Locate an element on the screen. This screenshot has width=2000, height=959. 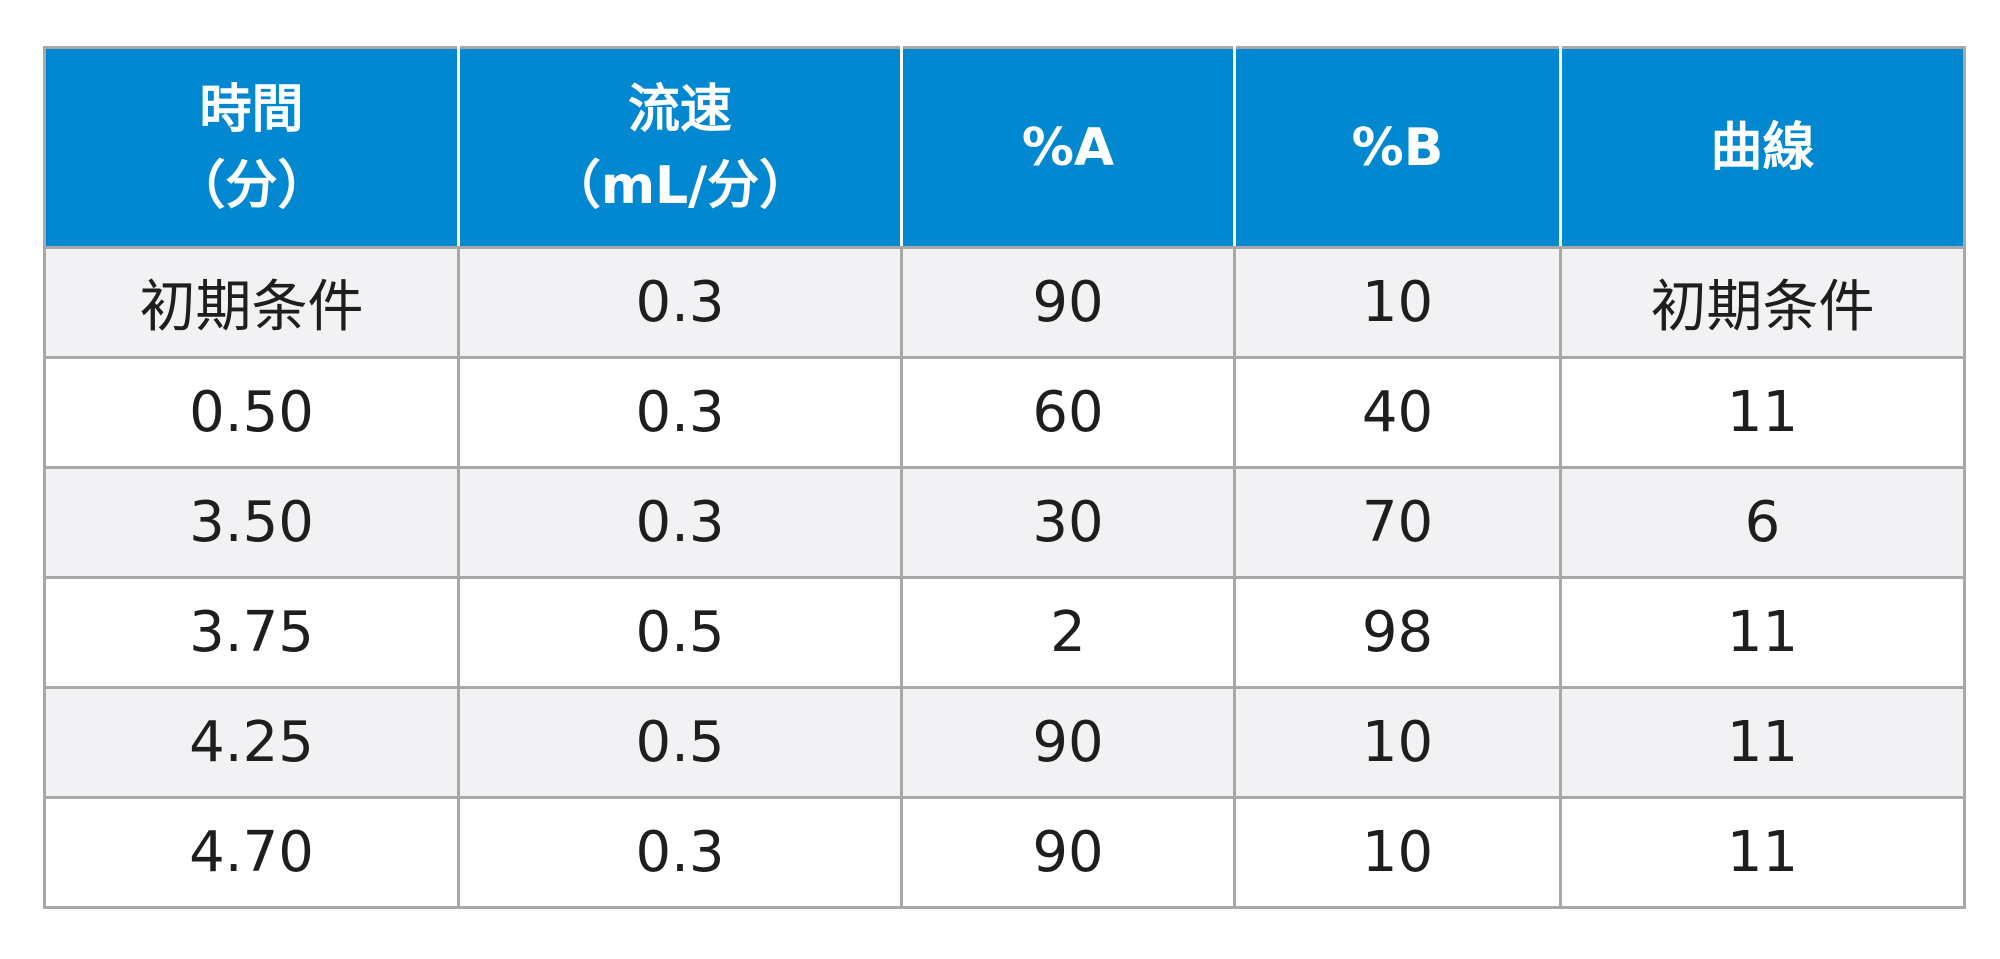
cell-curve: 6 is located at coordinates (1762, 522).